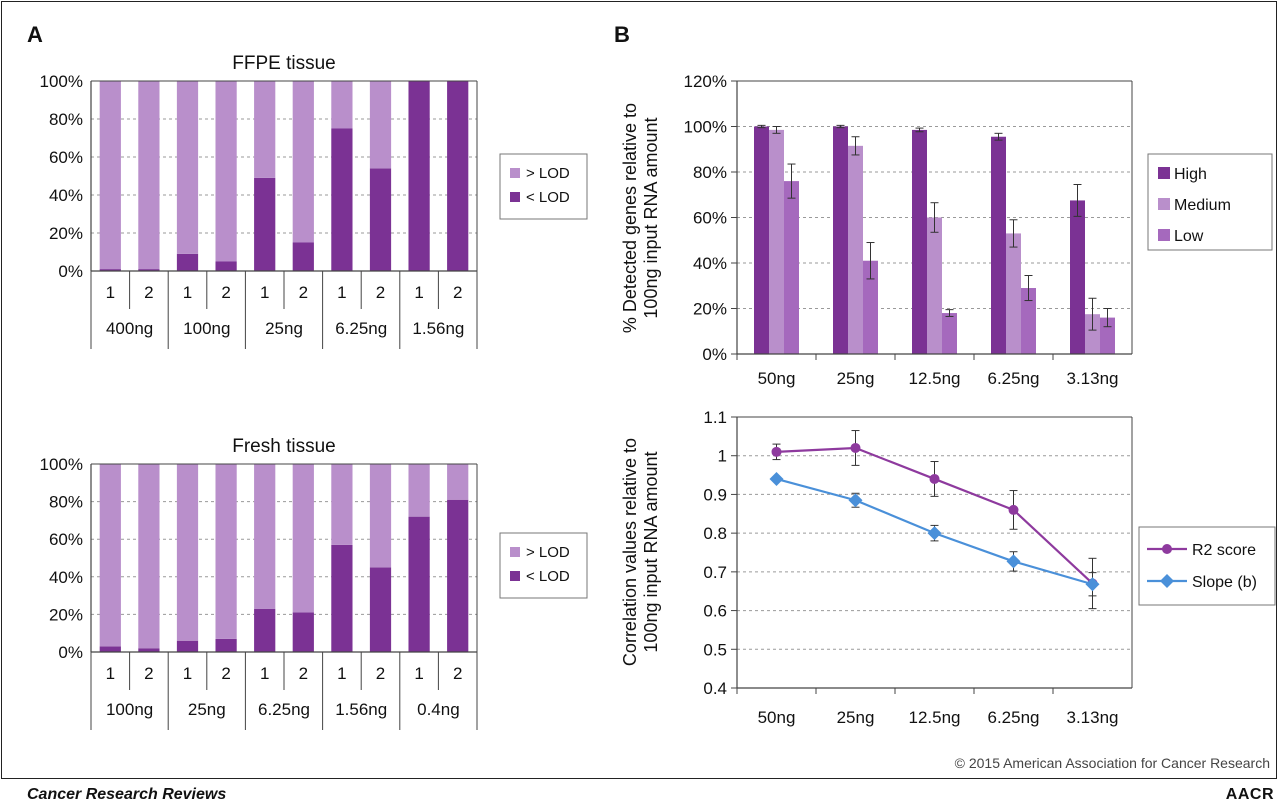  Describe the element at coordinates (548, 576) in the screenshot. I see `fresh-legend-label: < LOD` at that location.